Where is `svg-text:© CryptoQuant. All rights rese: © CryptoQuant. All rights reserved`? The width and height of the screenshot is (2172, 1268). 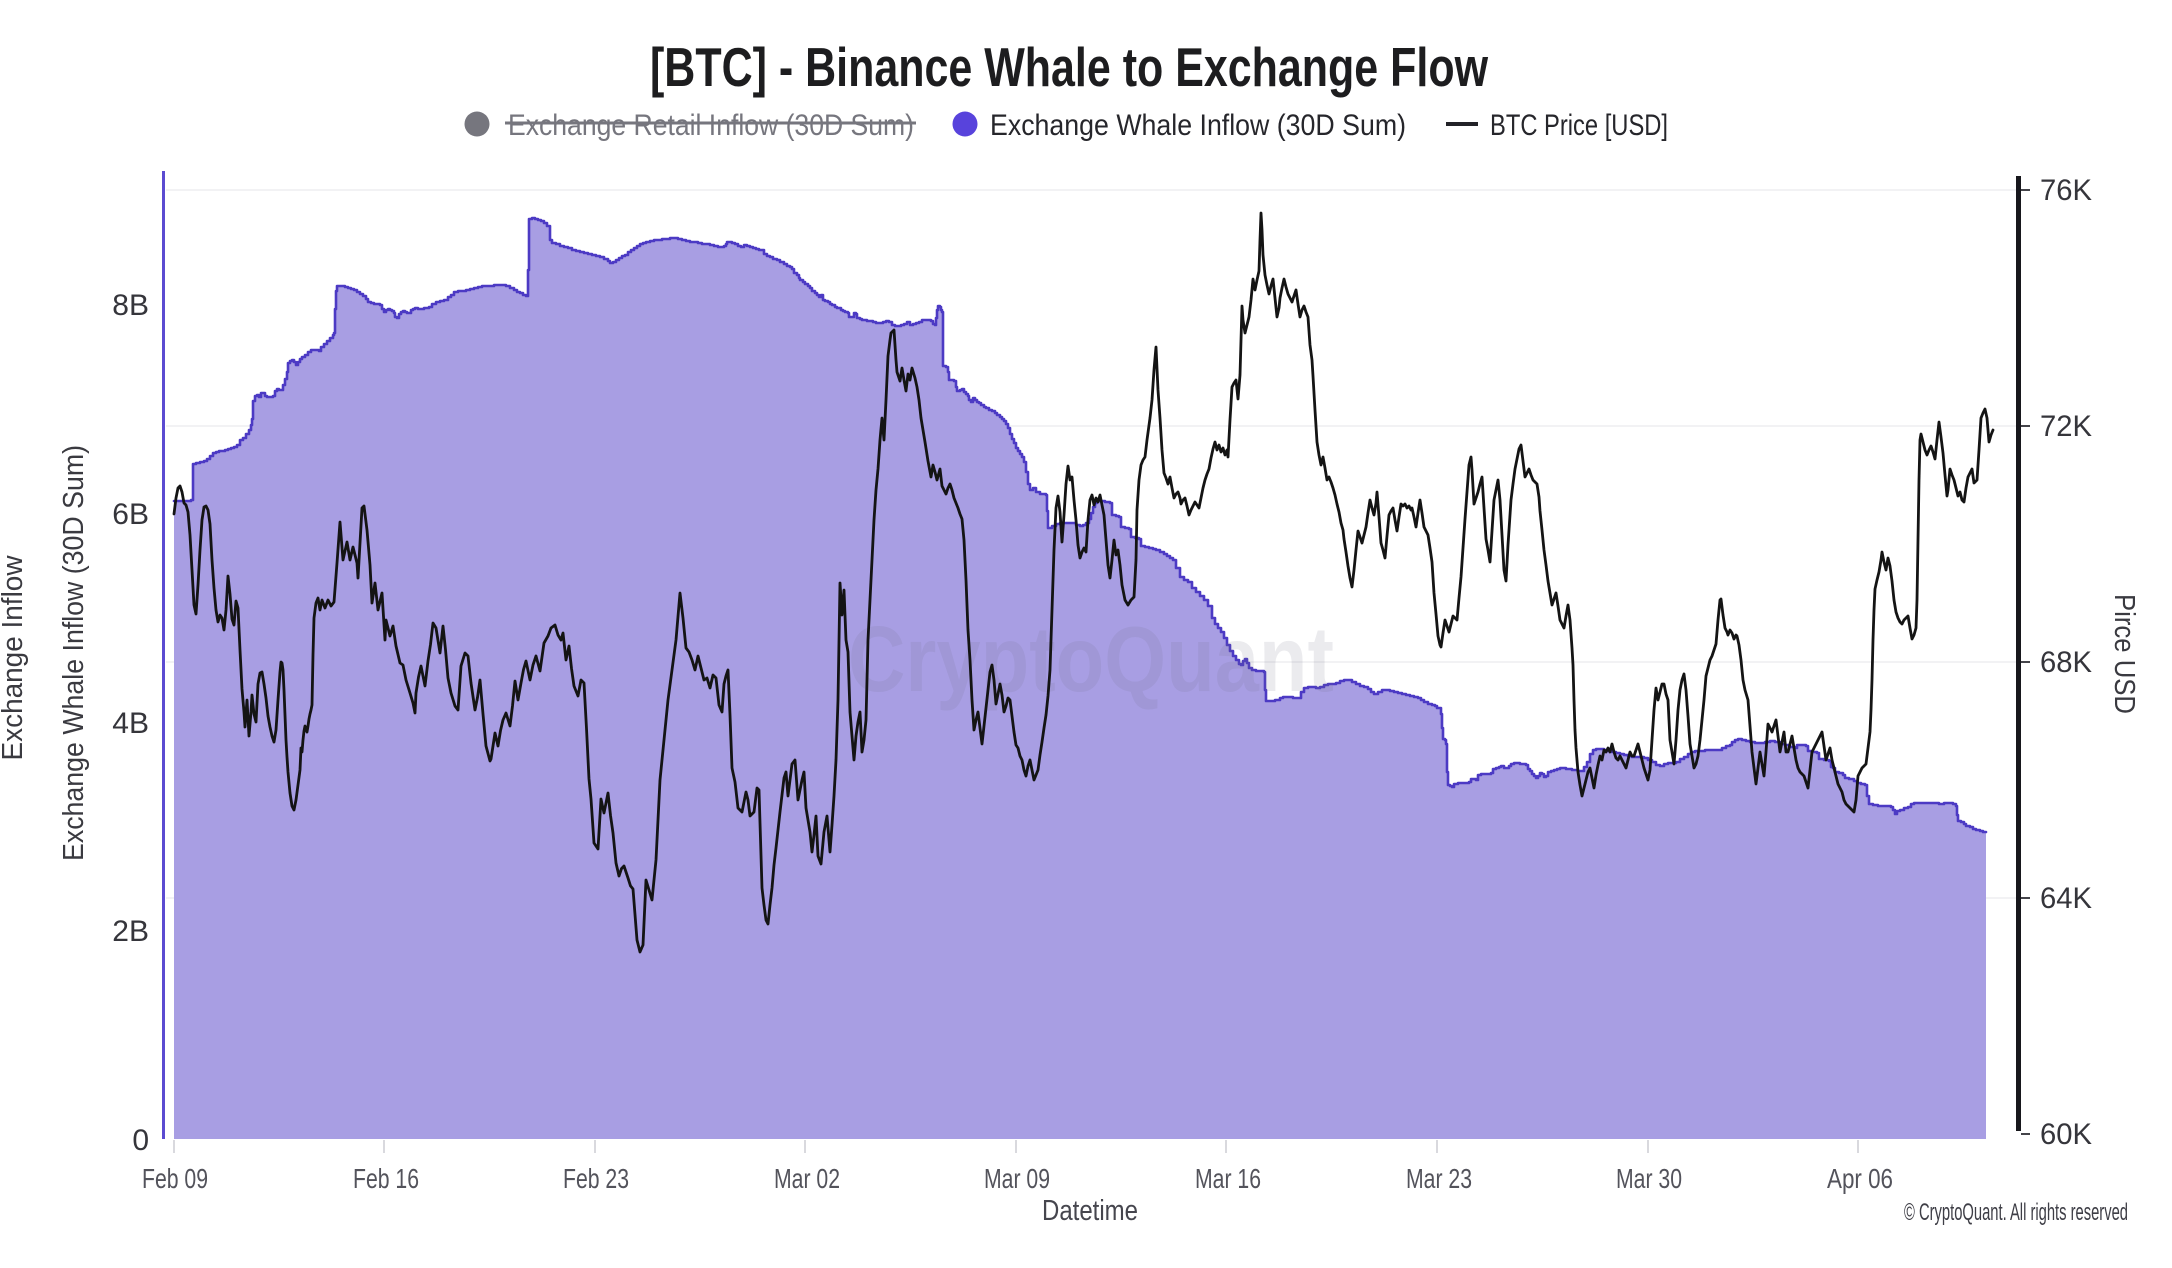 svg-text:© CryptoQuant. All rights rese: © CryptoQuant. All rights reserved is located at coordinates (2016, 1212).